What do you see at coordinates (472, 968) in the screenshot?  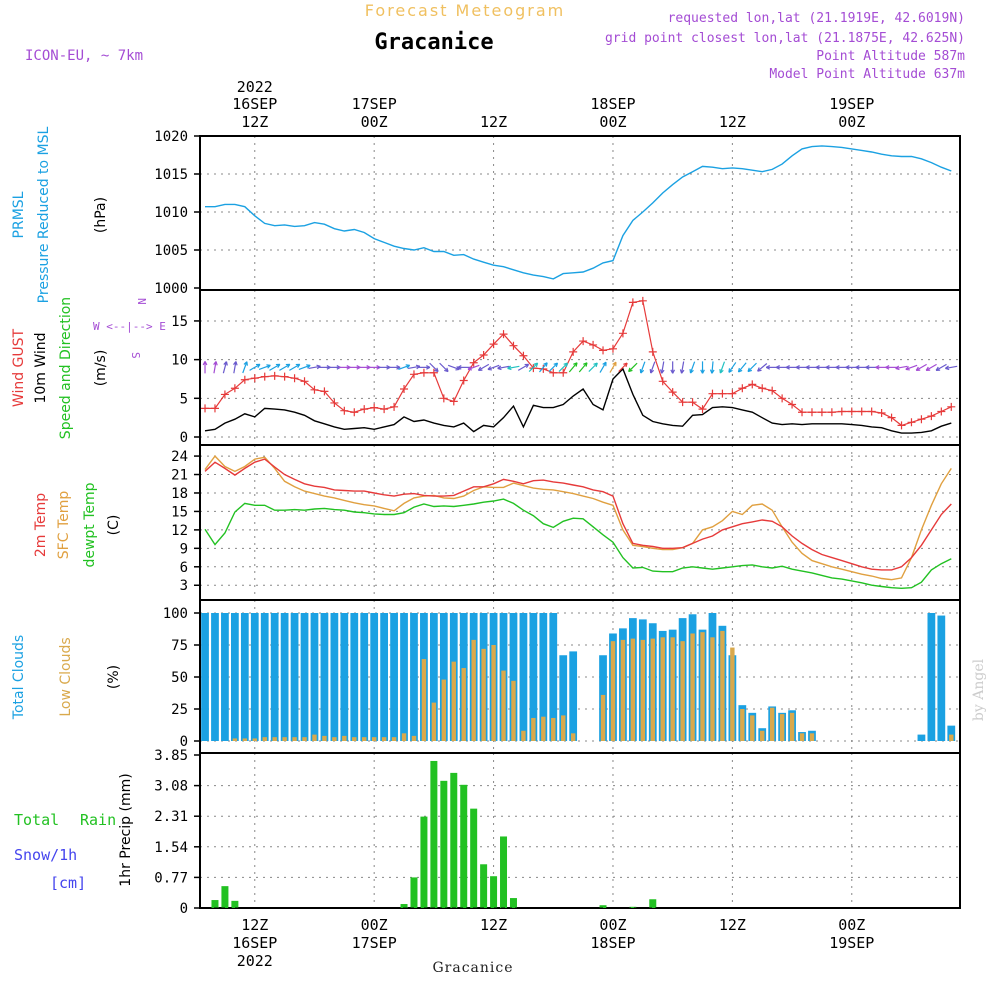 I see `footer-location: Gracanice` at bounding box center [472, 968].